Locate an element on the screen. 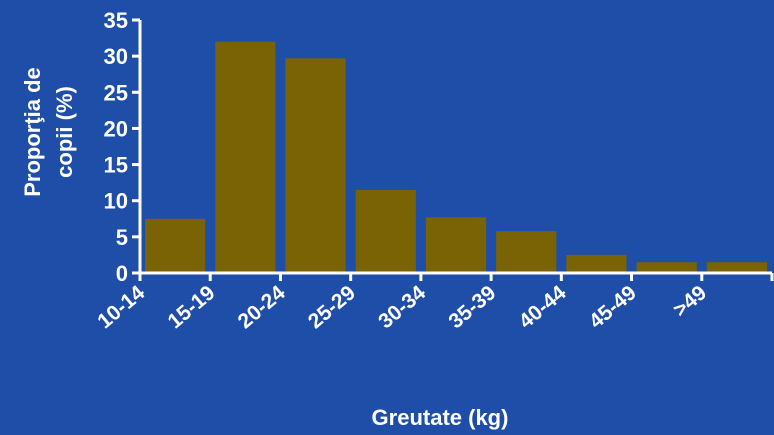 The width and height of the screenshot is (774, 435). x-tick-label-40-44: 40-44 is located at coordinates (543, 307).